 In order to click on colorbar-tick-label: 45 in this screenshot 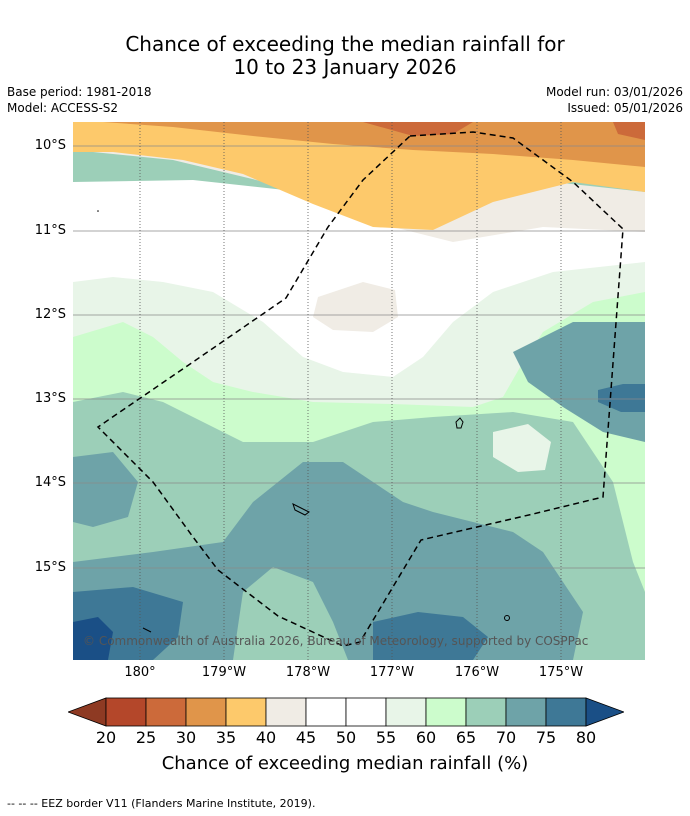, I will do `click(306, 737)`.